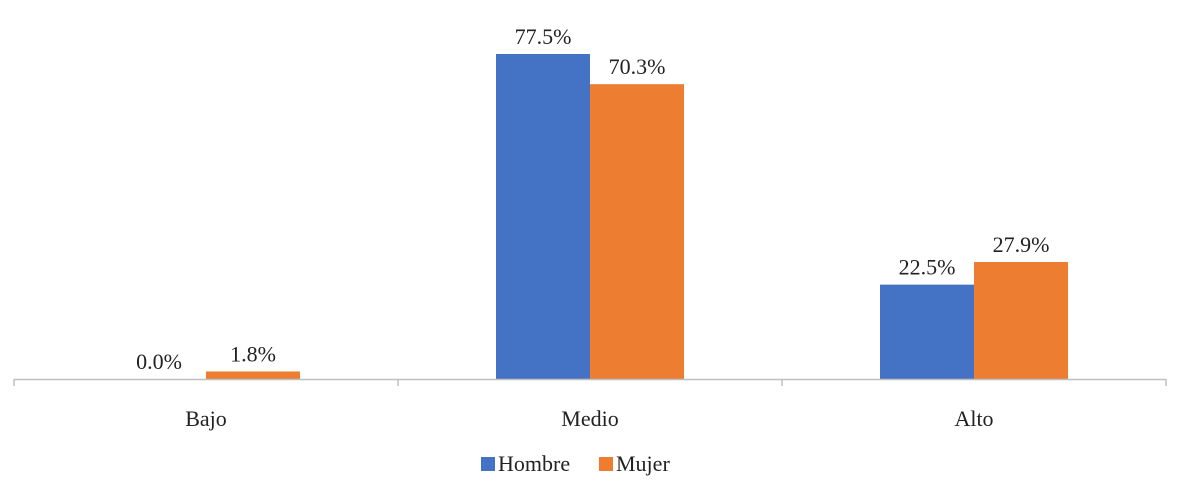 This screenshot has height=486, width=1180. Describe the element at coordinates (159, 361) in the screenshot. I see `data-label-hombre-bajo: 0.0%` at that location.